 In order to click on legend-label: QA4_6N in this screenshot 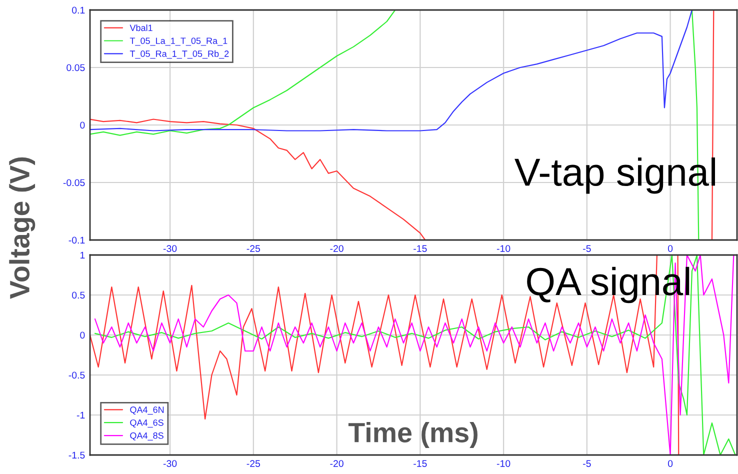, I will do `click(147, 410)`.